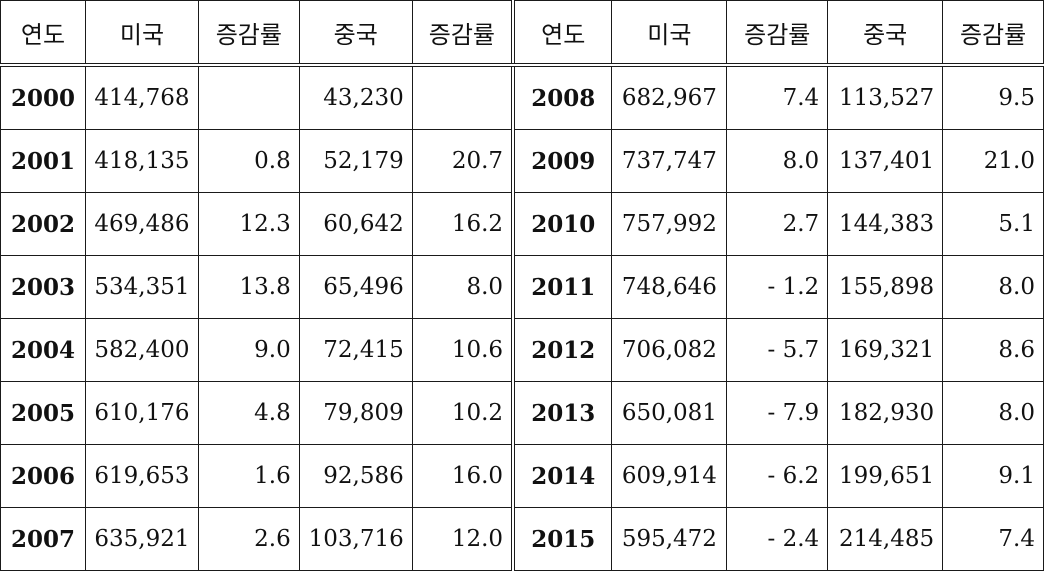  I want to click on header-row: 연도 미국 증감률 중국 증감률 연도 미국 증감률 중국 증감률, so click(522, 33).